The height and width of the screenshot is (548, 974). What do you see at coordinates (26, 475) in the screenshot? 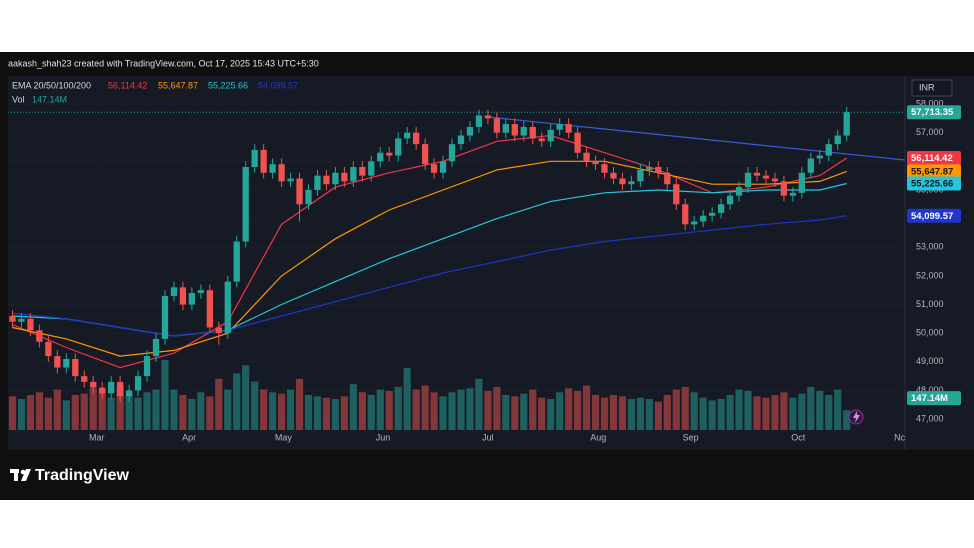
I see `logo-part` at bounding box center [26, 475].